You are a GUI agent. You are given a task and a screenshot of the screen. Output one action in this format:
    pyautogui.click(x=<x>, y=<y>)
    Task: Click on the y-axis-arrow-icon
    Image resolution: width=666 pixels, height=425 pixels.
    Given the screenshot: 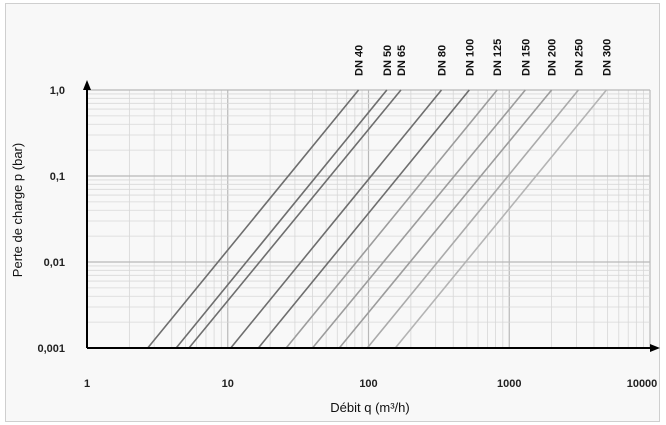 What is the action you would take?
    pyautogui.click(x=87, y=85)
    